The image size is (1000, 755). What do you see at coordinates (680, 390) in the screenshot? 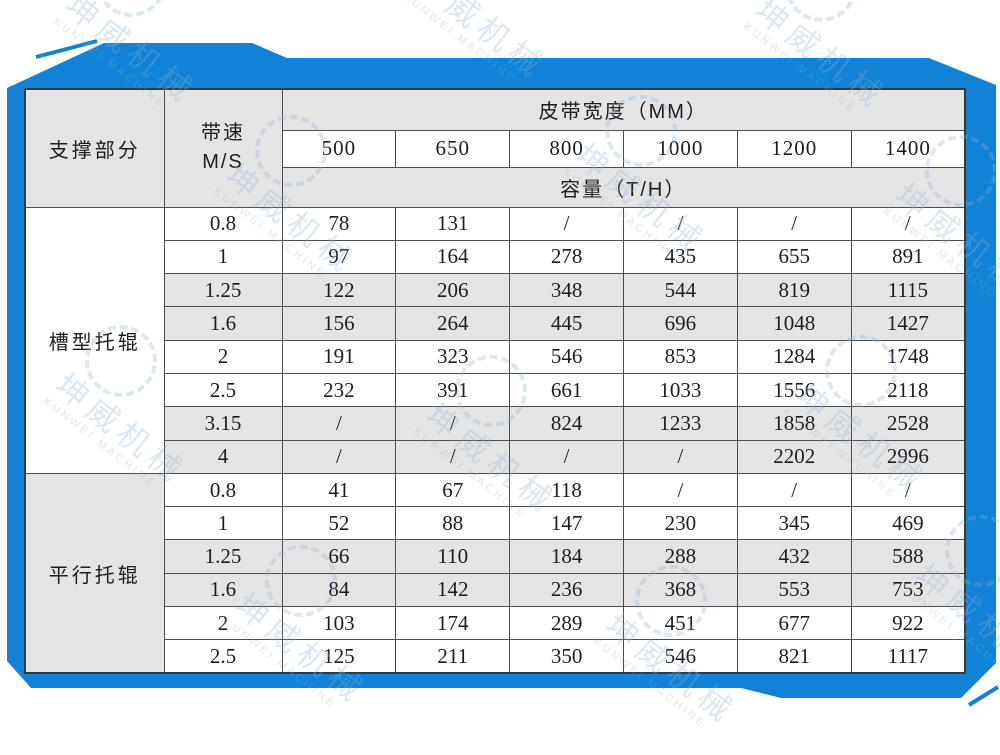
I see `capacity-value: 1033` at bounding box center [680, 390].